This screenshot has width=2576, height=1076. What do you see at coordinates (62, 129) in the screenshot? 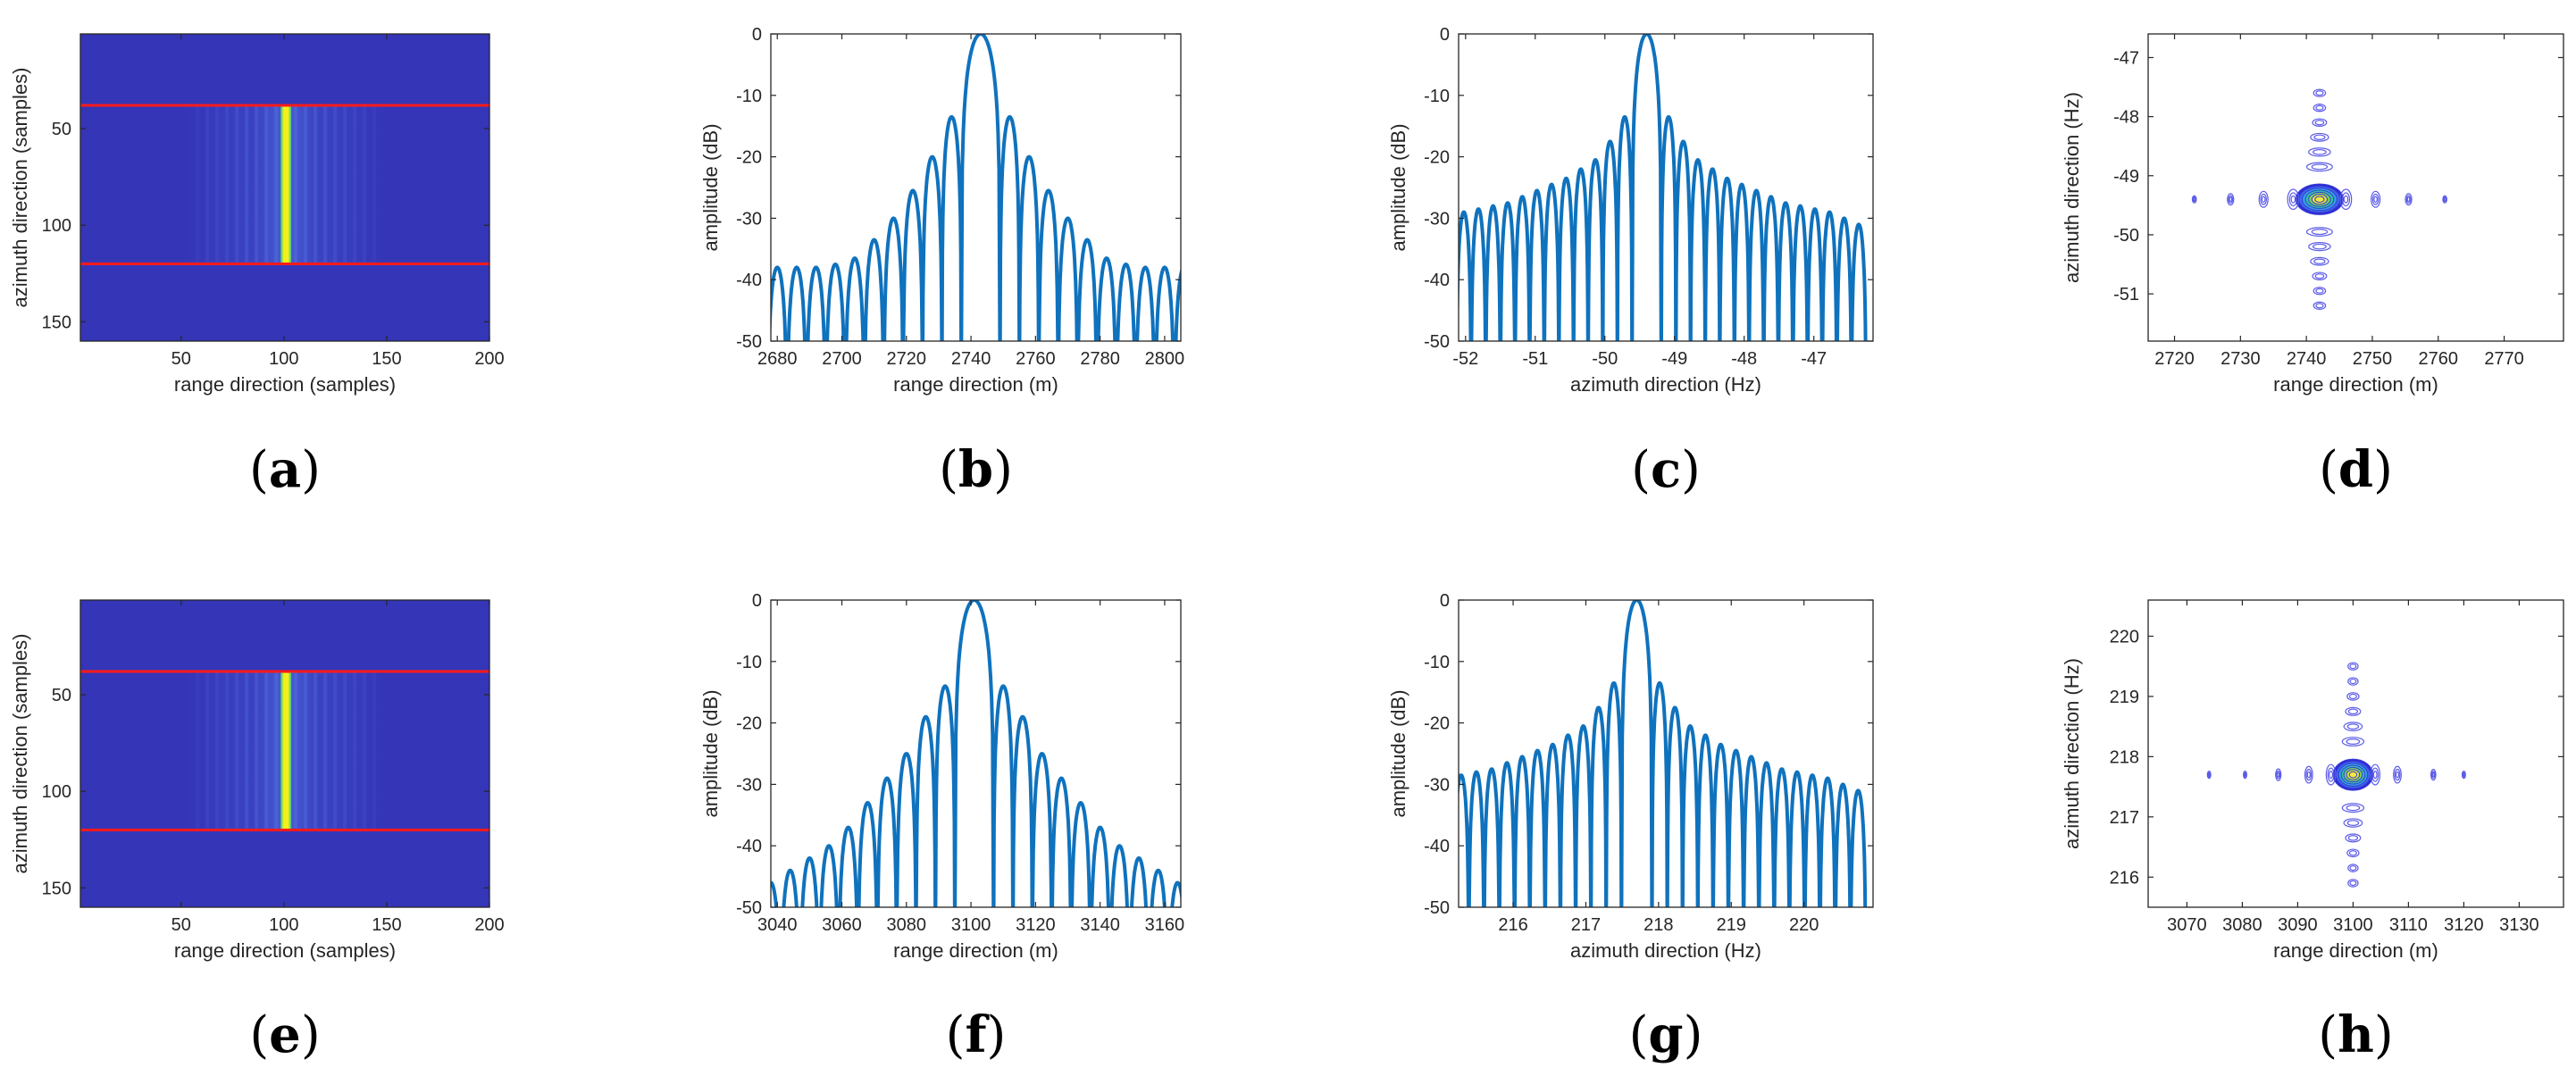
I see `y-tick-label: 50` at bounding box center [62, 129].